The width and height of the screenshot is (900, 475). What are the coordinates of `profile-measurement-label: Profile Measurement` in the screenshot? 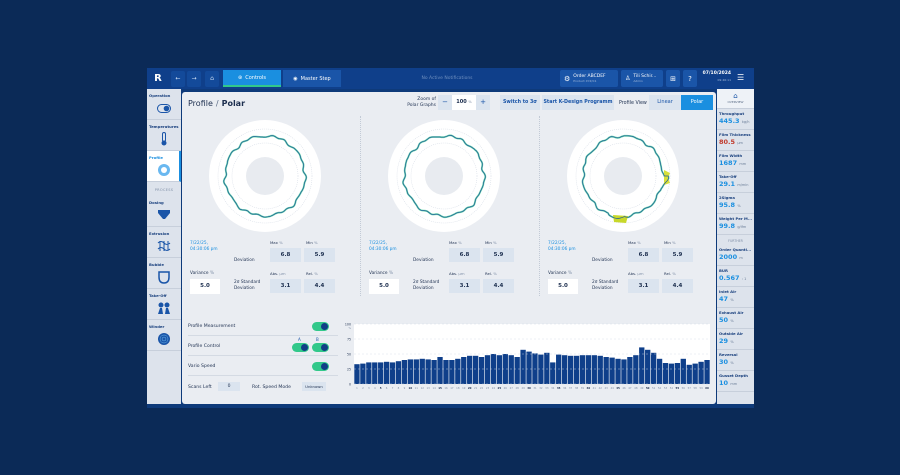 It's located at (212, 326).